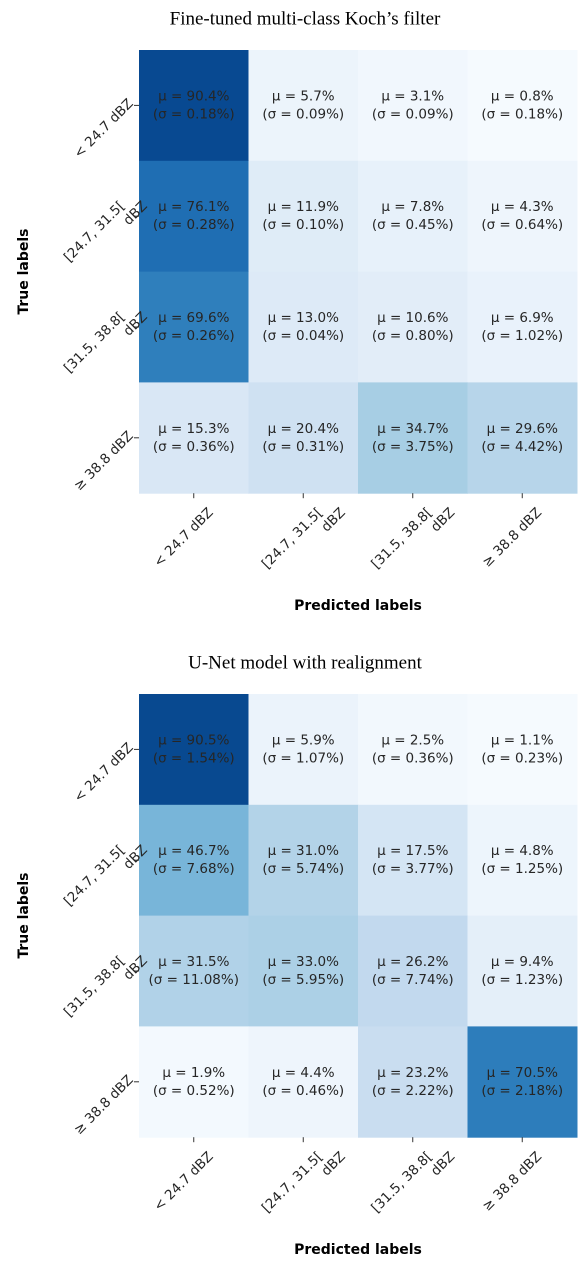  What do you see at coordinates (94, 875) in the screenshot?
I see `y-tick-label-line: [24.7, 31.5[` at bounding box center [94, 875].